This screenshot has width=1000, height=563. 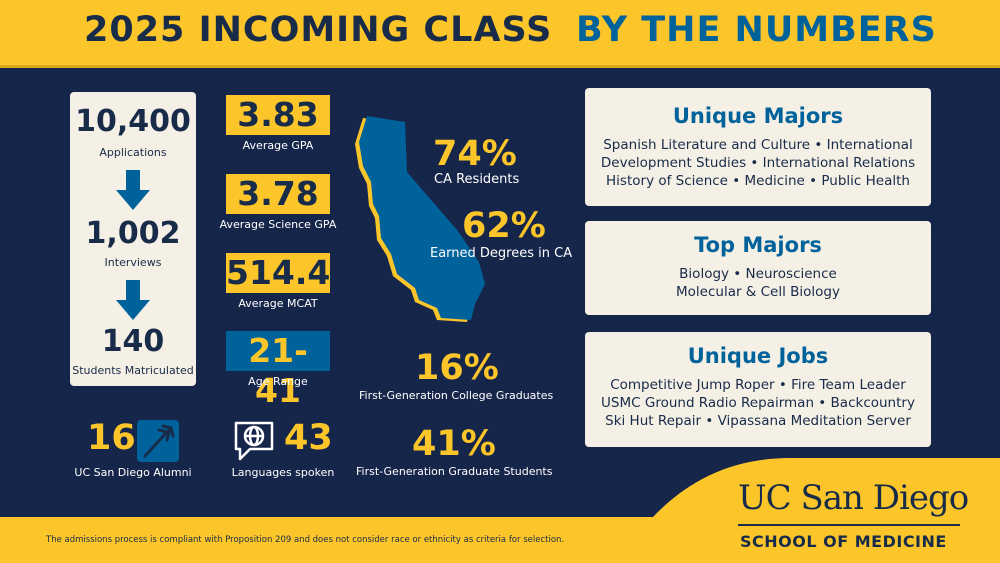 What do you see at coordinates (758, 274) in the screenshot?
I see `top-majors-line: Biology • Neuroscience` at bounding box center [758, 274].